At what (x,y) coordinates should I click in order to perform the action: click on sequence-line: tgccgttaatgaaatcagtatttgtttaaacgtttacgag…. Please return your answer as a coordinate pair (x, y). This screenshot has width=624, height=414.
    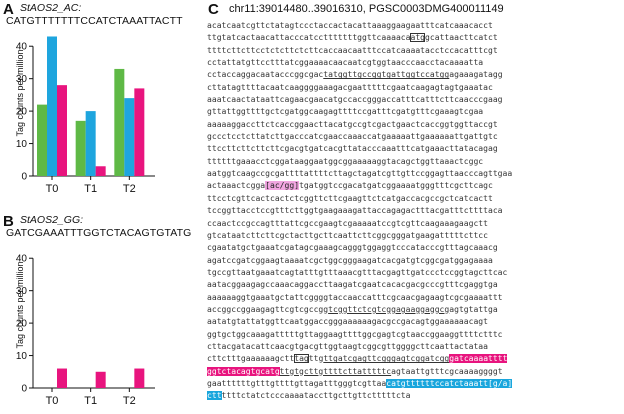
    Looking at the image, I should click on (359, 273).